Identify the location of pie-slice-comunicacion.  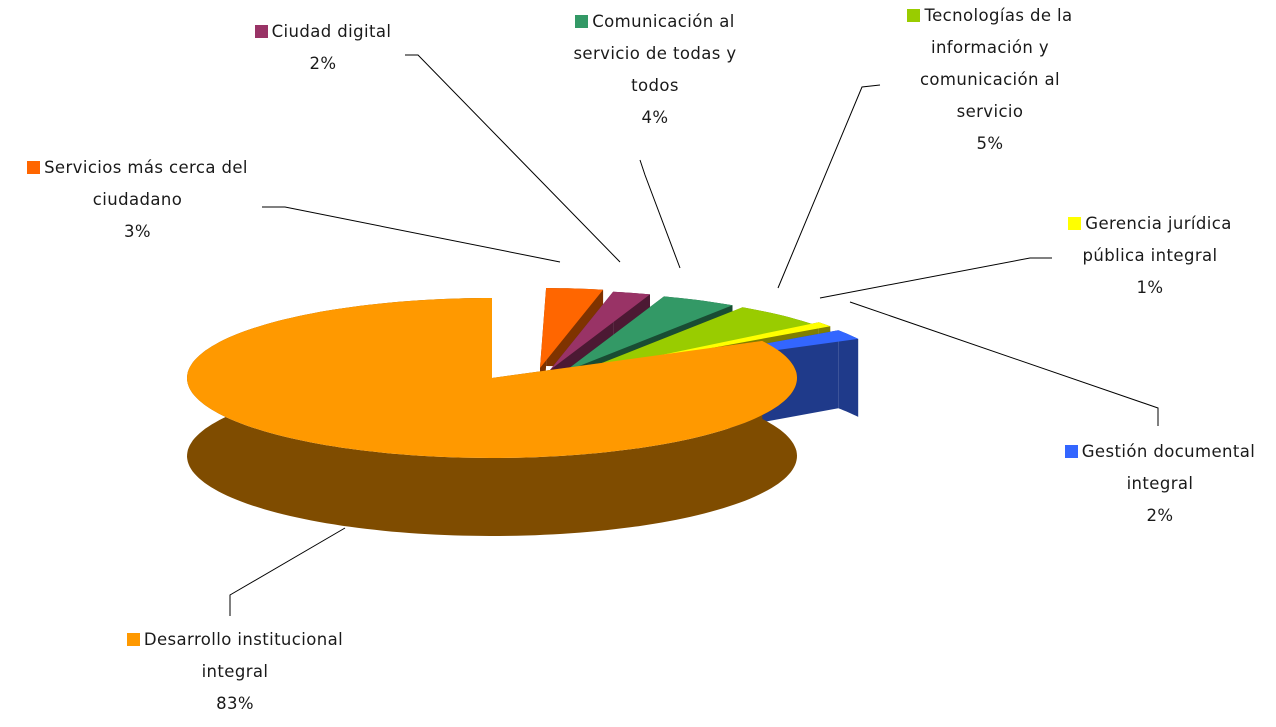
(648, 334).